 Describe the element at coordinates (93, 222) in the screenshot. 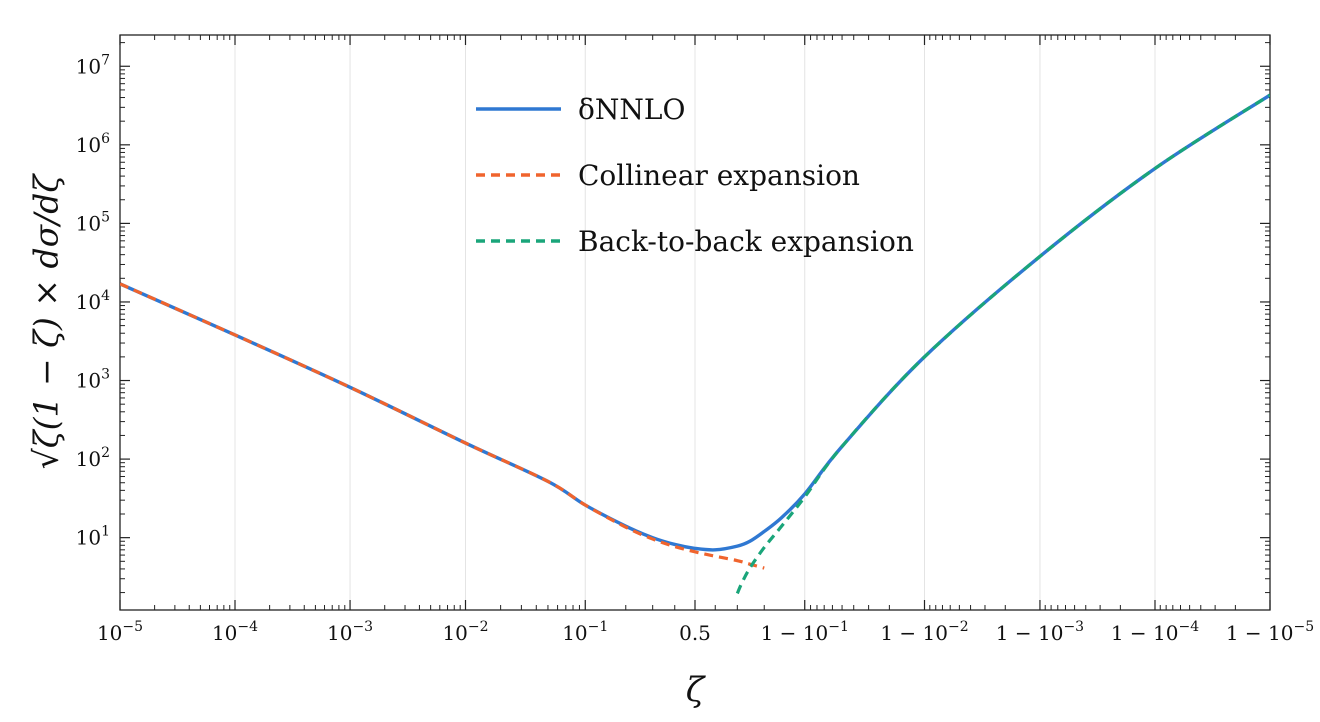

I see `y-tick-label: 10⁵` at that location.